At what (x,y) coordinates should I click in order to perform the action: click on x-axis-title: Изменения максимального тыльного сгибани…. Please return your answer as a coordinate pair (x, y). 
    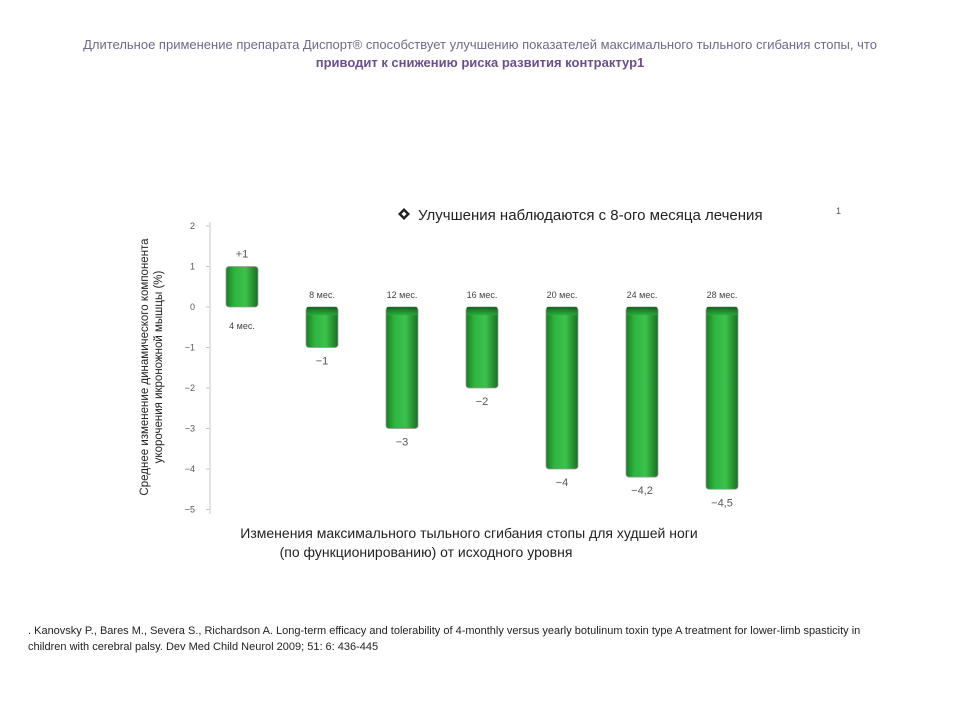
    Looking at the image, I should click on (468, 542).